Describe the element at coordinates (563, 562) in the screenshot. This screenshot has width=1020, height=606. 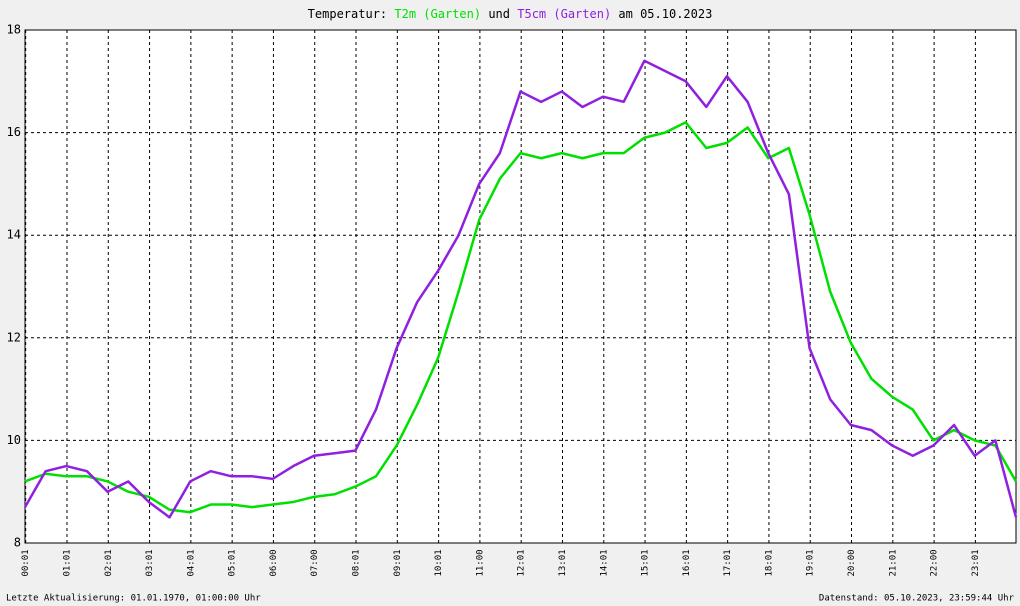
I see `x-tick-label: 13:01` at that location.